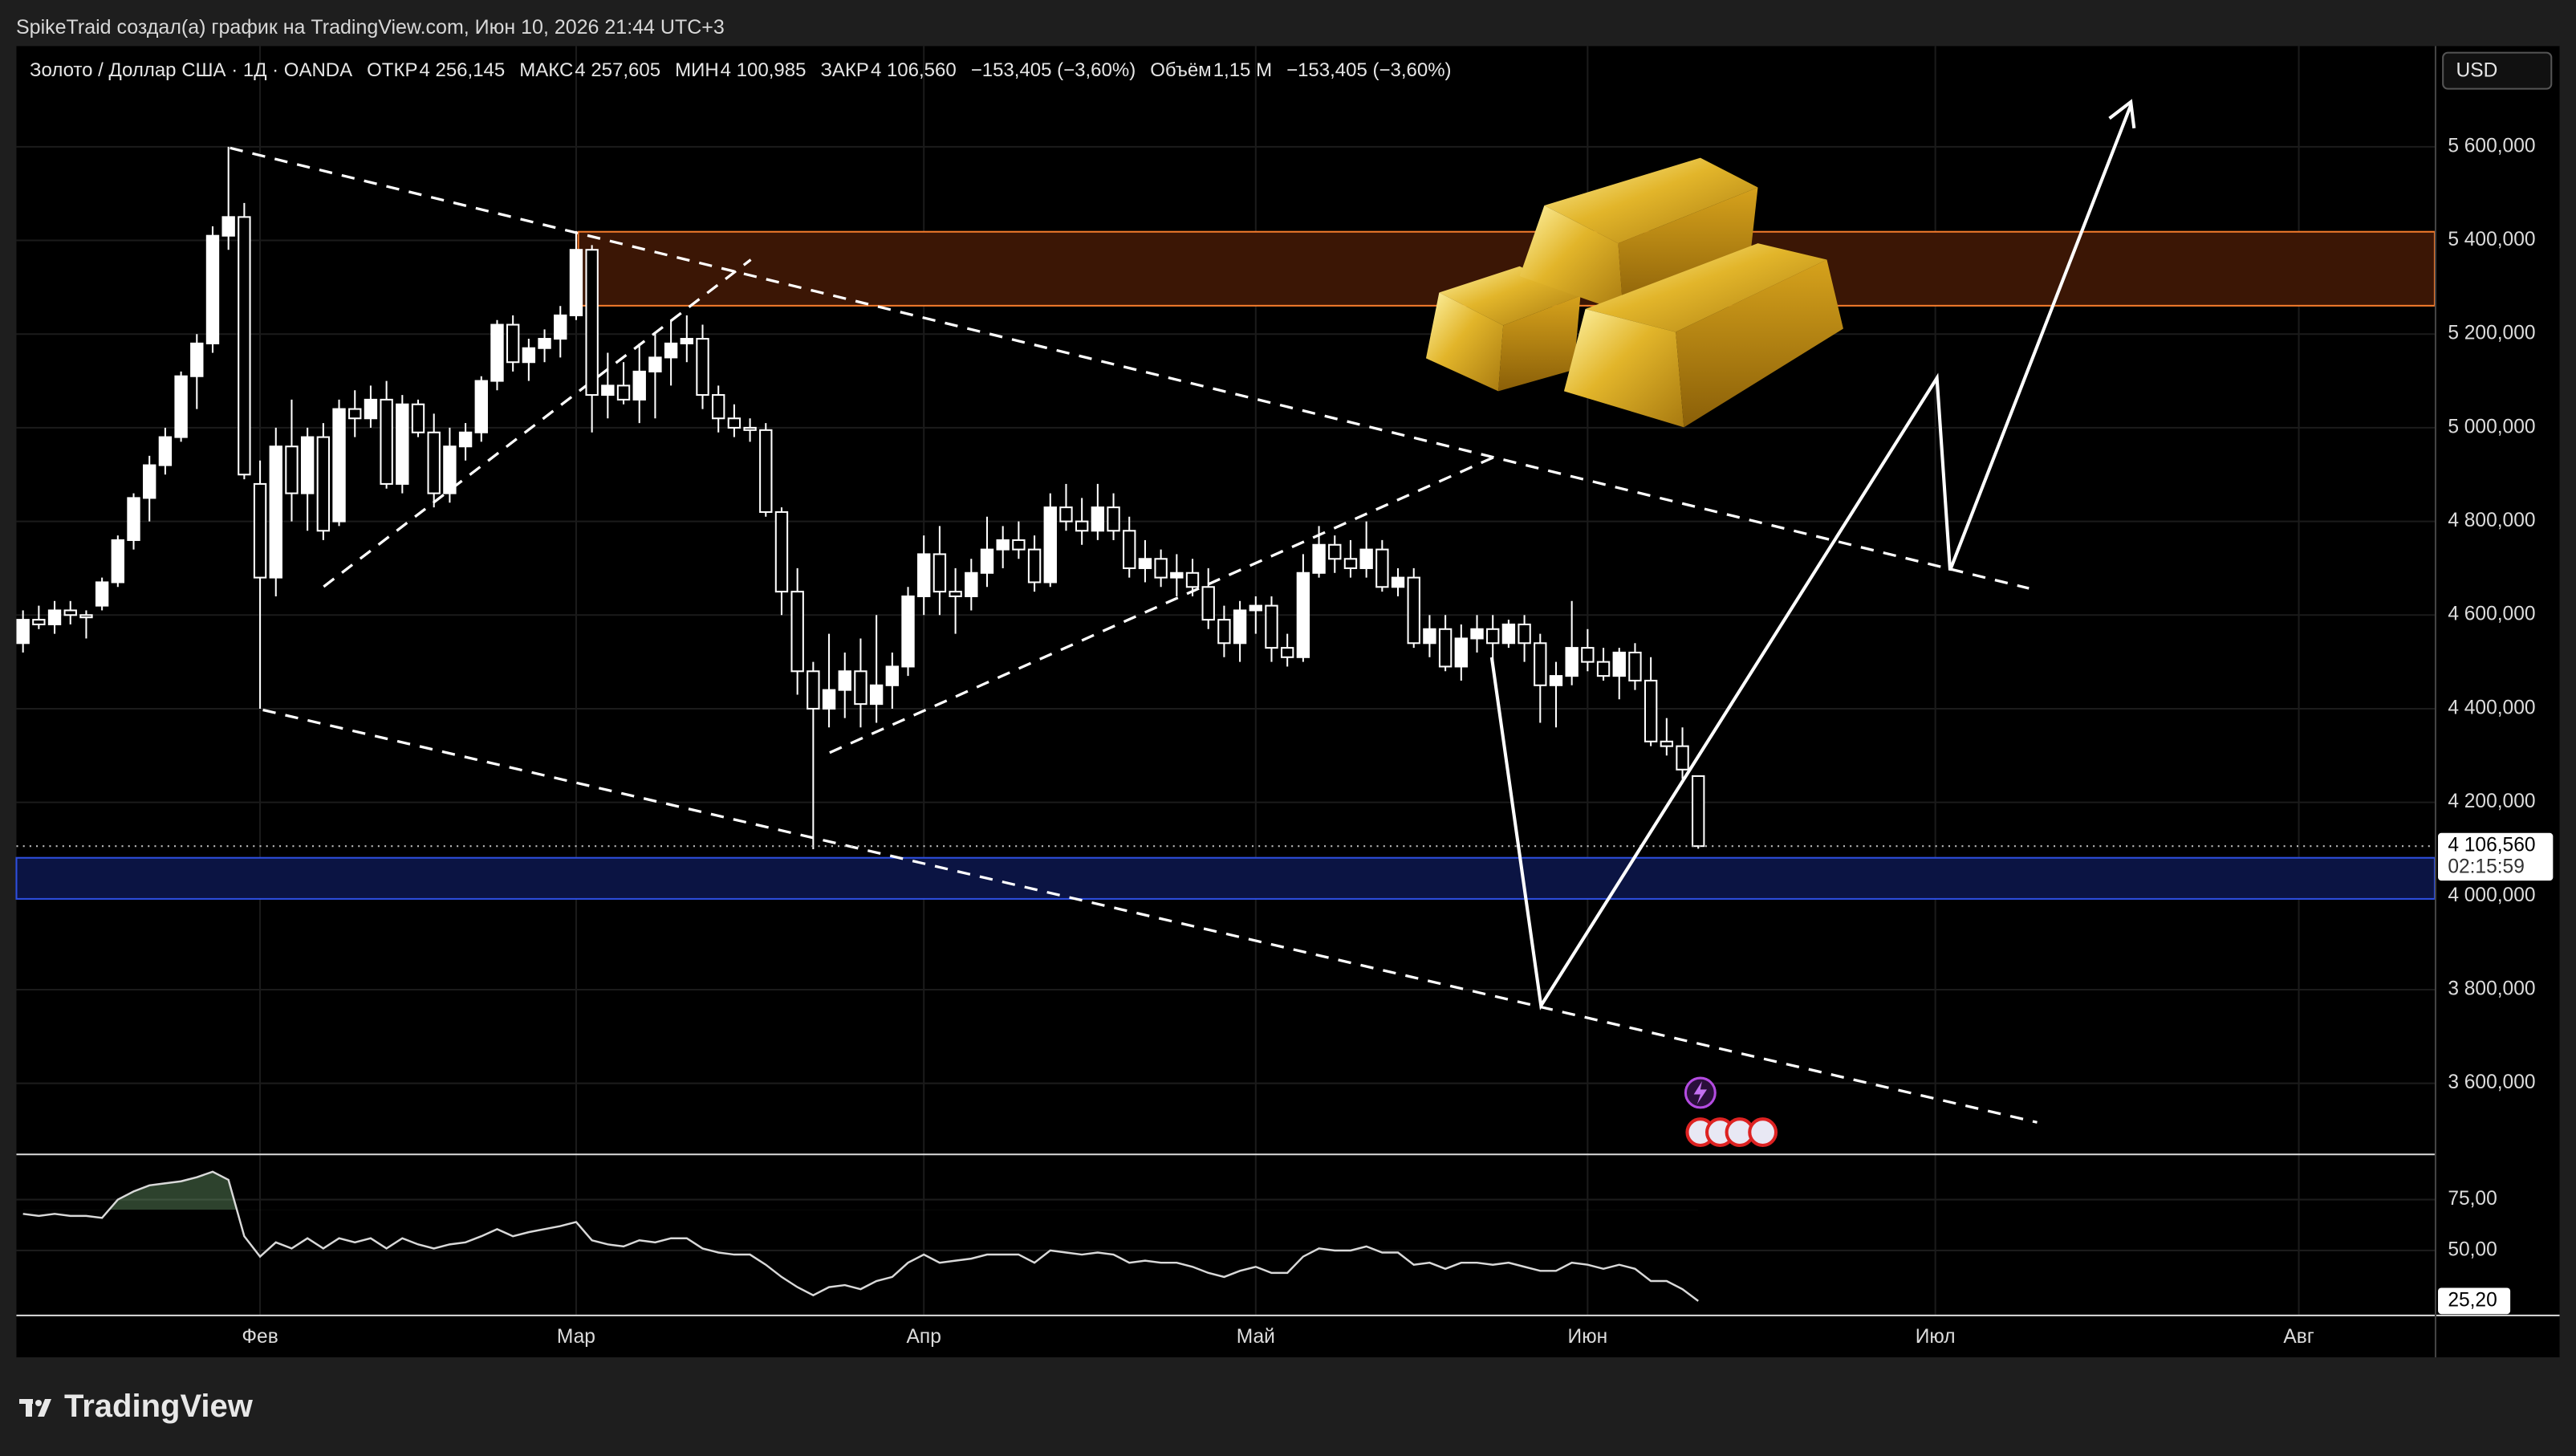 The image size is (2576, 1456). Describe the element at coordinates (1936, 1337) in the screenshot. I see `x-tick-label: Июл` at that location.